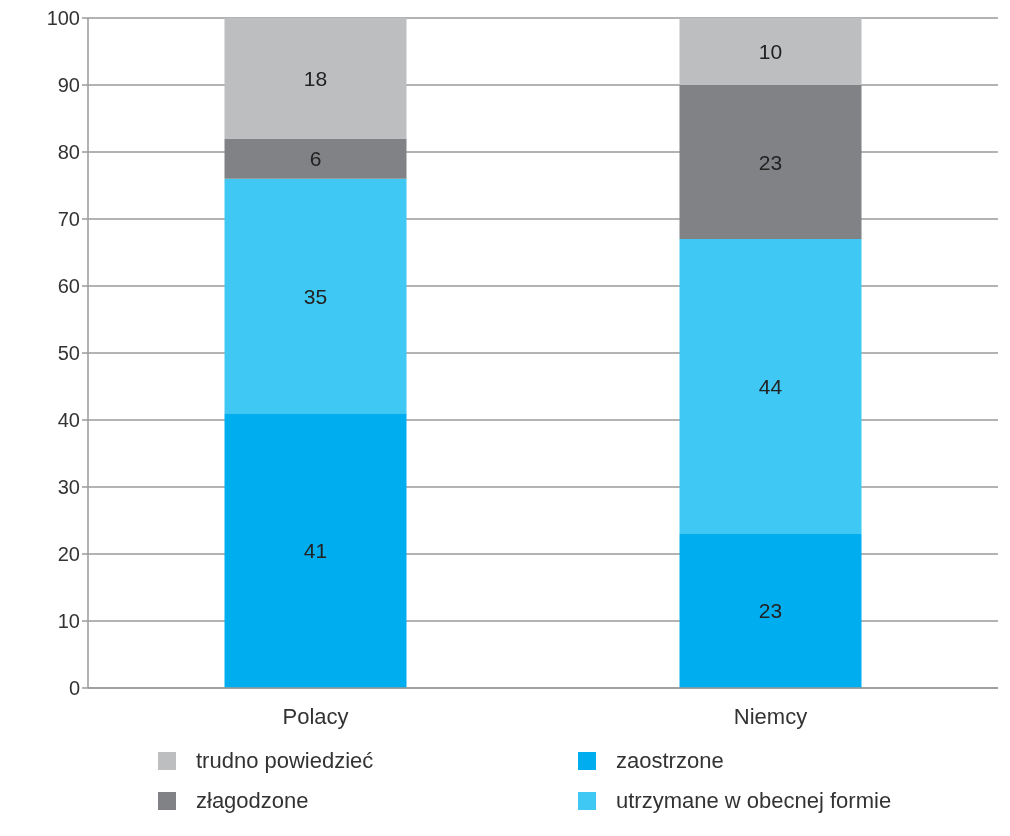 The width and height of the screenshot is (1010, 836). I want to click on data-label: 44, so click(770, 386).